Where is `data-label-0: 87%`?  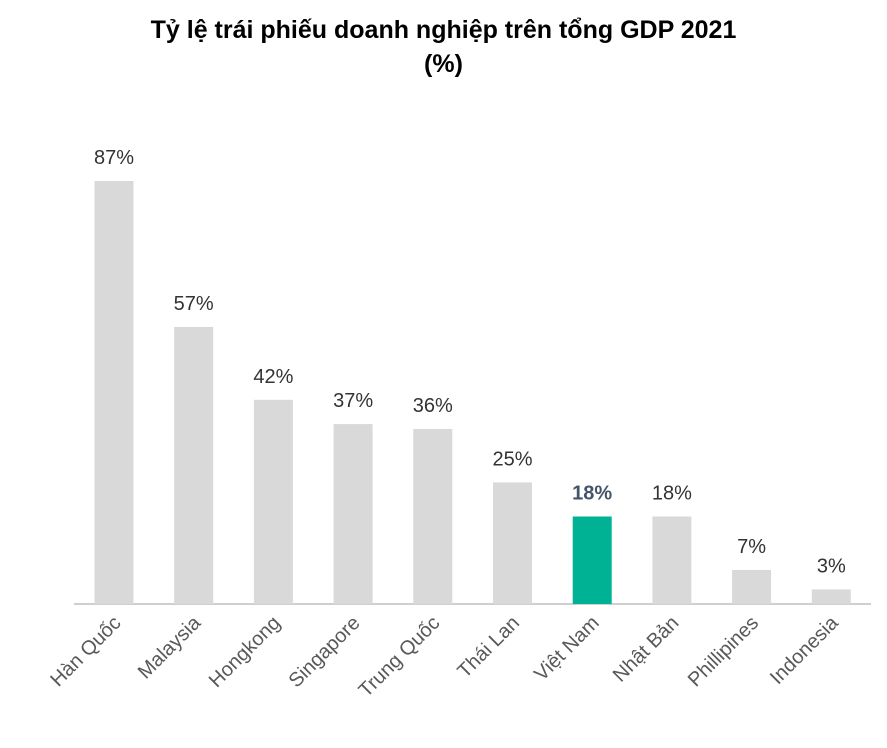 data-label-0: 87% is located at coordinates (114, 158).